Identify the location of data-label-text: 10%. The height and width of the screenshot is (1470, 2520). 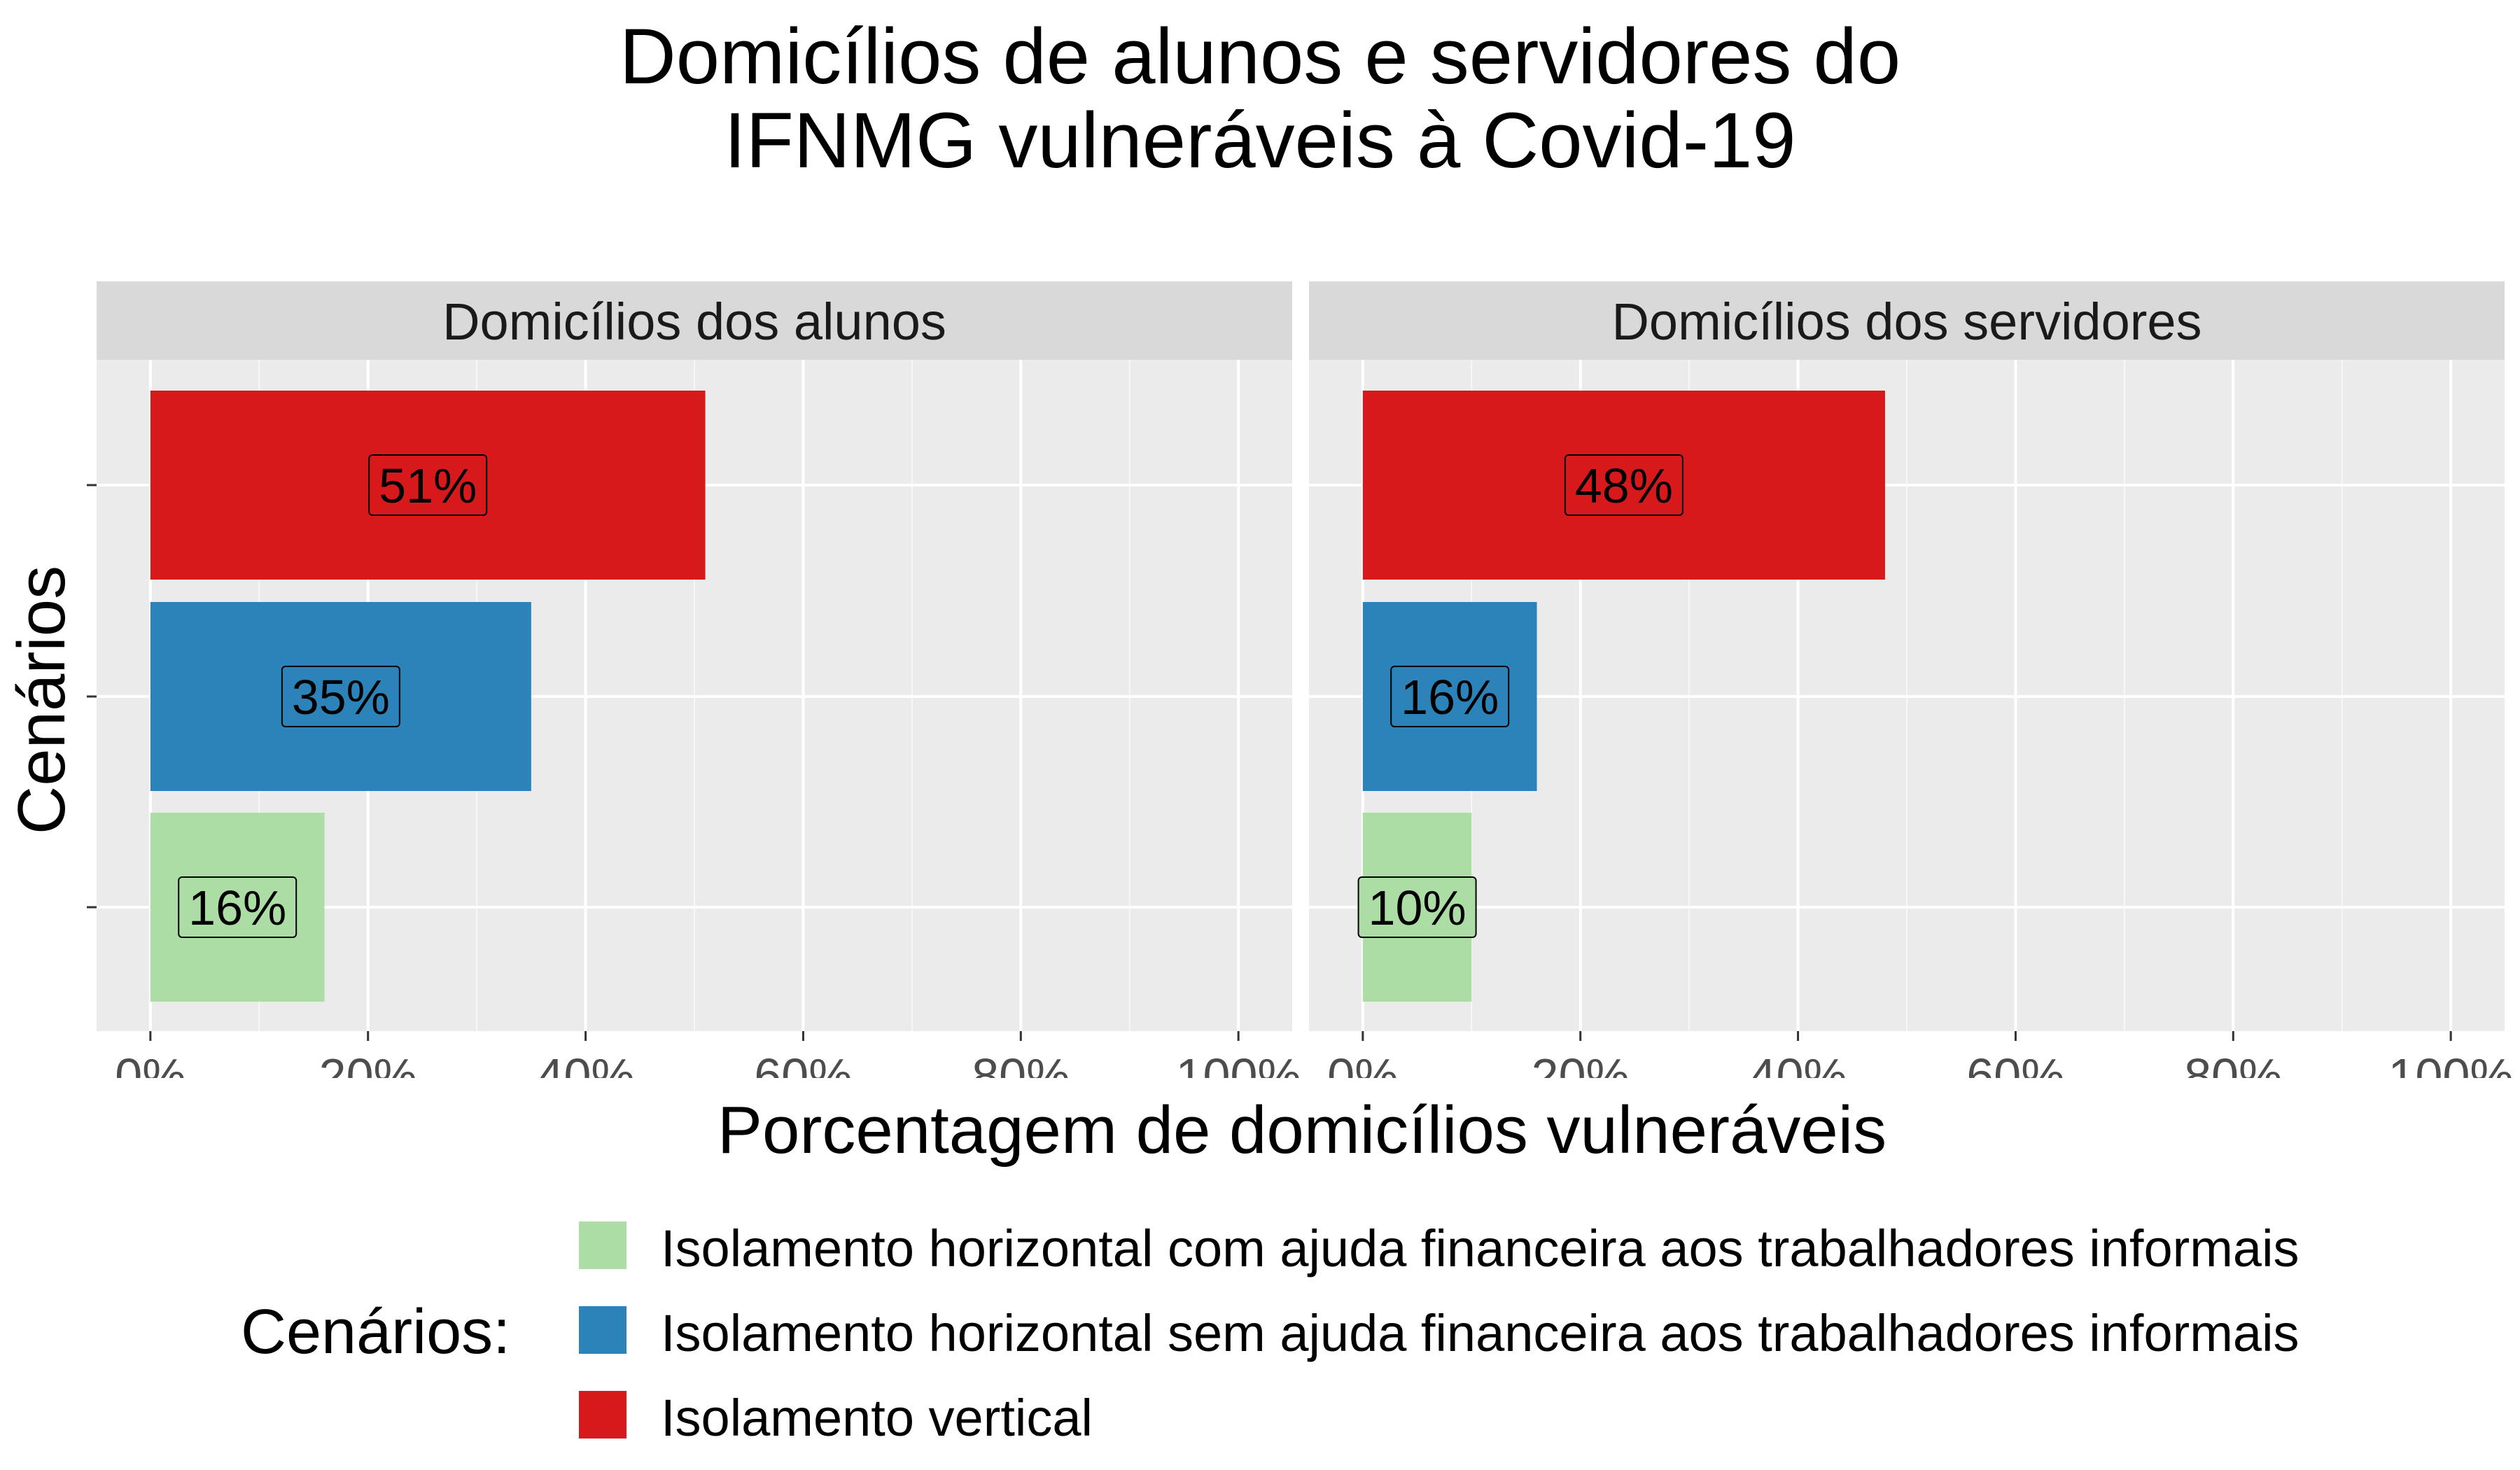
(1417, 908).